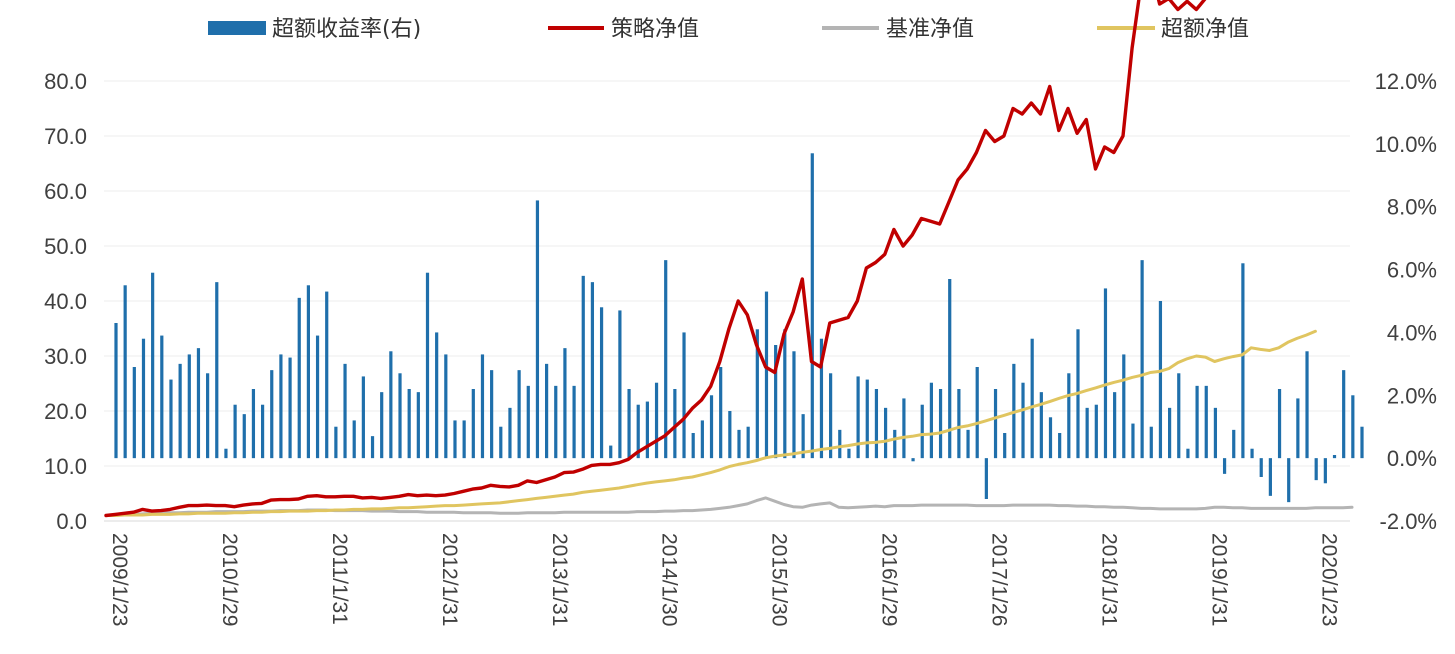  What do you see at coordinates (71, 521) in the screenshot?
I see `y-left-tick-label: 0.0` at bounding box center [71, 521].